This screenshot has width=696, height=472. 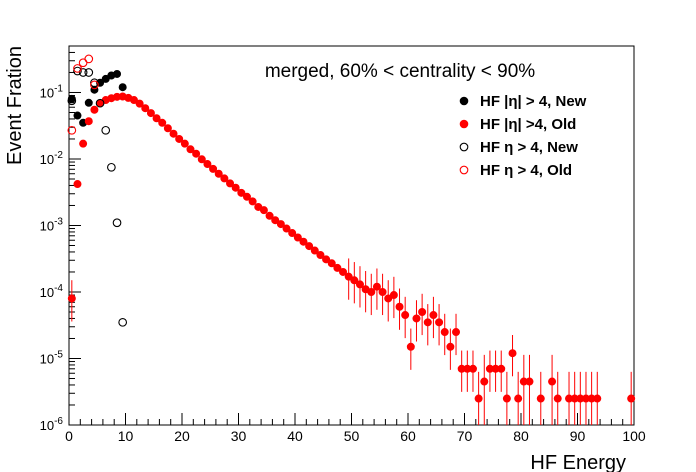 I want to click on x-axis-label: HF Energy, so click(x=578, y=462).